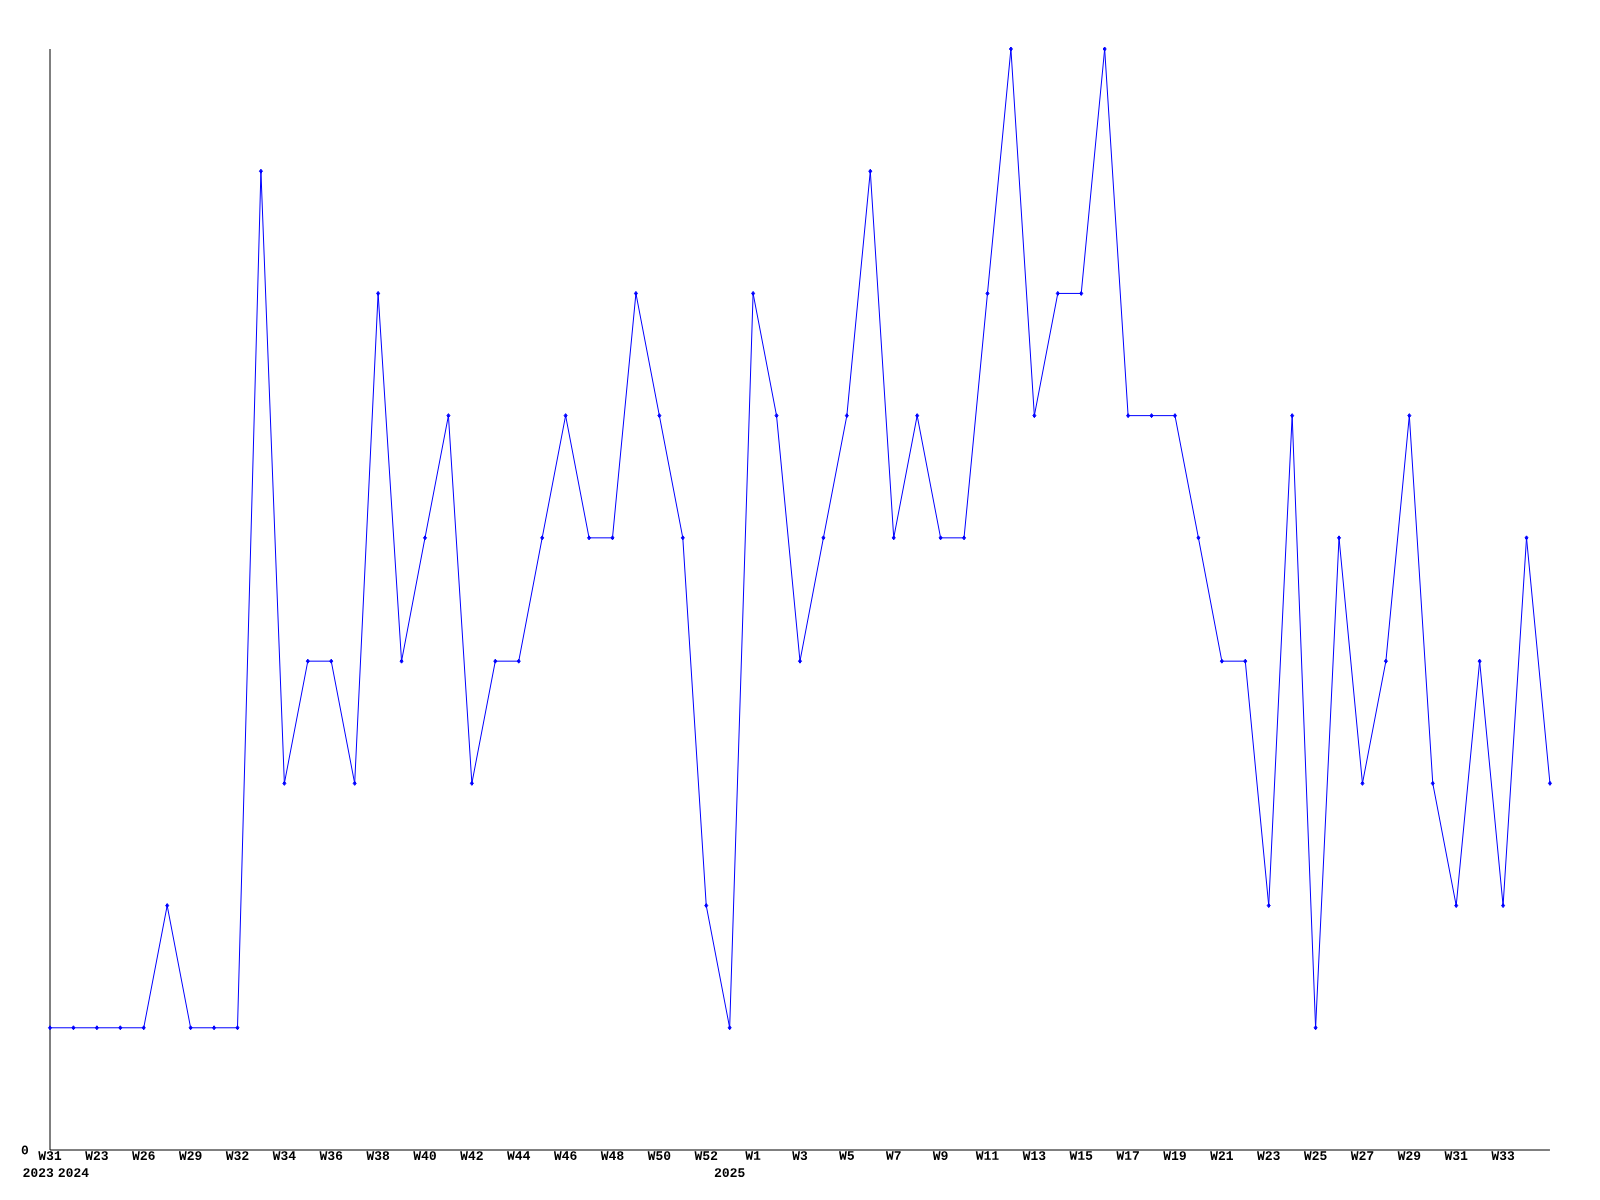  Describe the element at coordinates (987, 1155) in the screenshot. I see `x-tick-label: W11` at that location.